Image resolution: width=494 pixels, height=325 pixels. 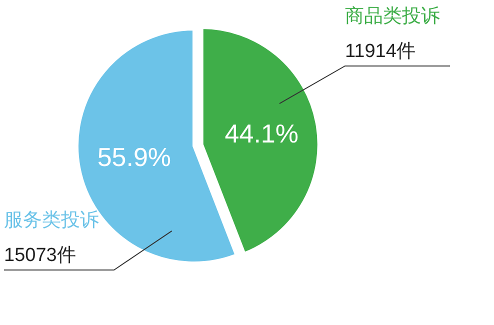 I want to click on data-label: 44.1%, so click(x=261, y=133).